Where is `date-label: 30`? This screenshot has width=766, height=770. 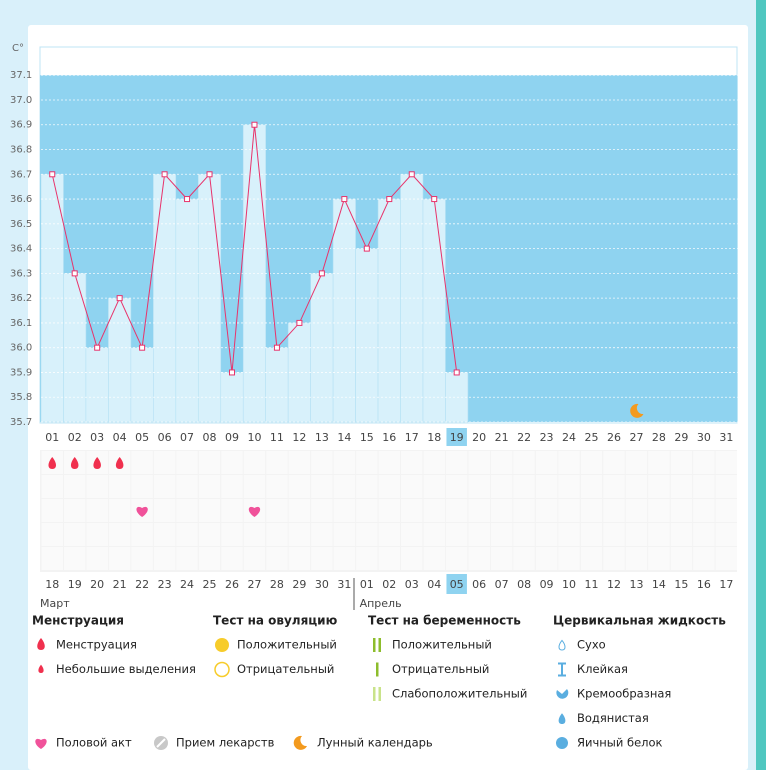 date-label: 30 is located at coordinates (322, 584).